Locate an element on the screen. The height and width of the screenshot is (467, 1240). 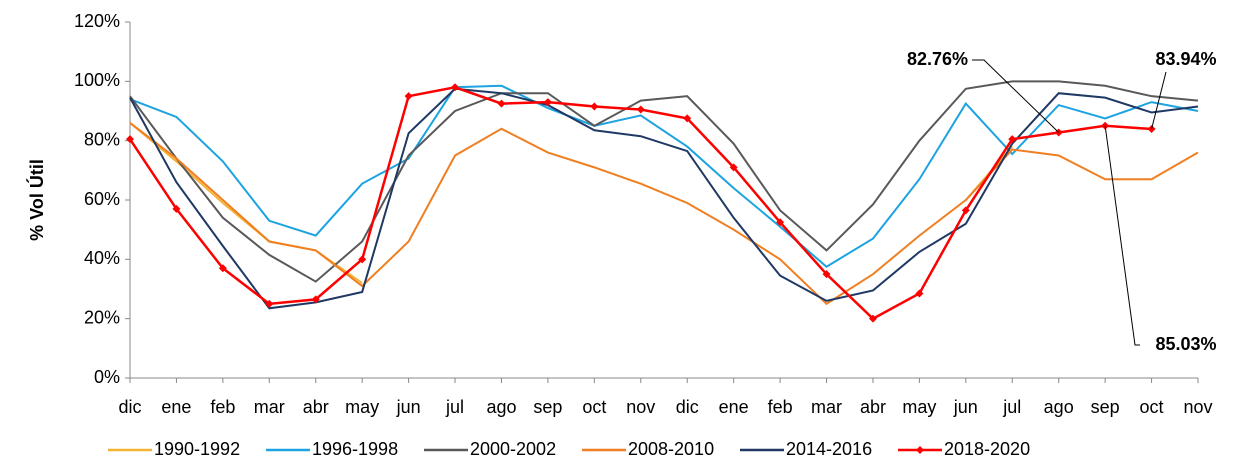
y-tick-label: 60% is located at coordinates (102, 199).